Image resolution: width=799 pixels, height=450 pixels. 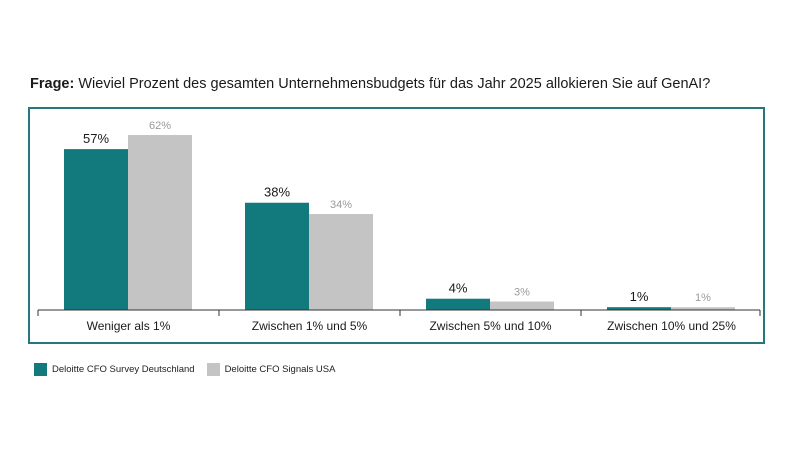 I want to click on data-label-usa-2: 3%, so click(x=522, y=293).